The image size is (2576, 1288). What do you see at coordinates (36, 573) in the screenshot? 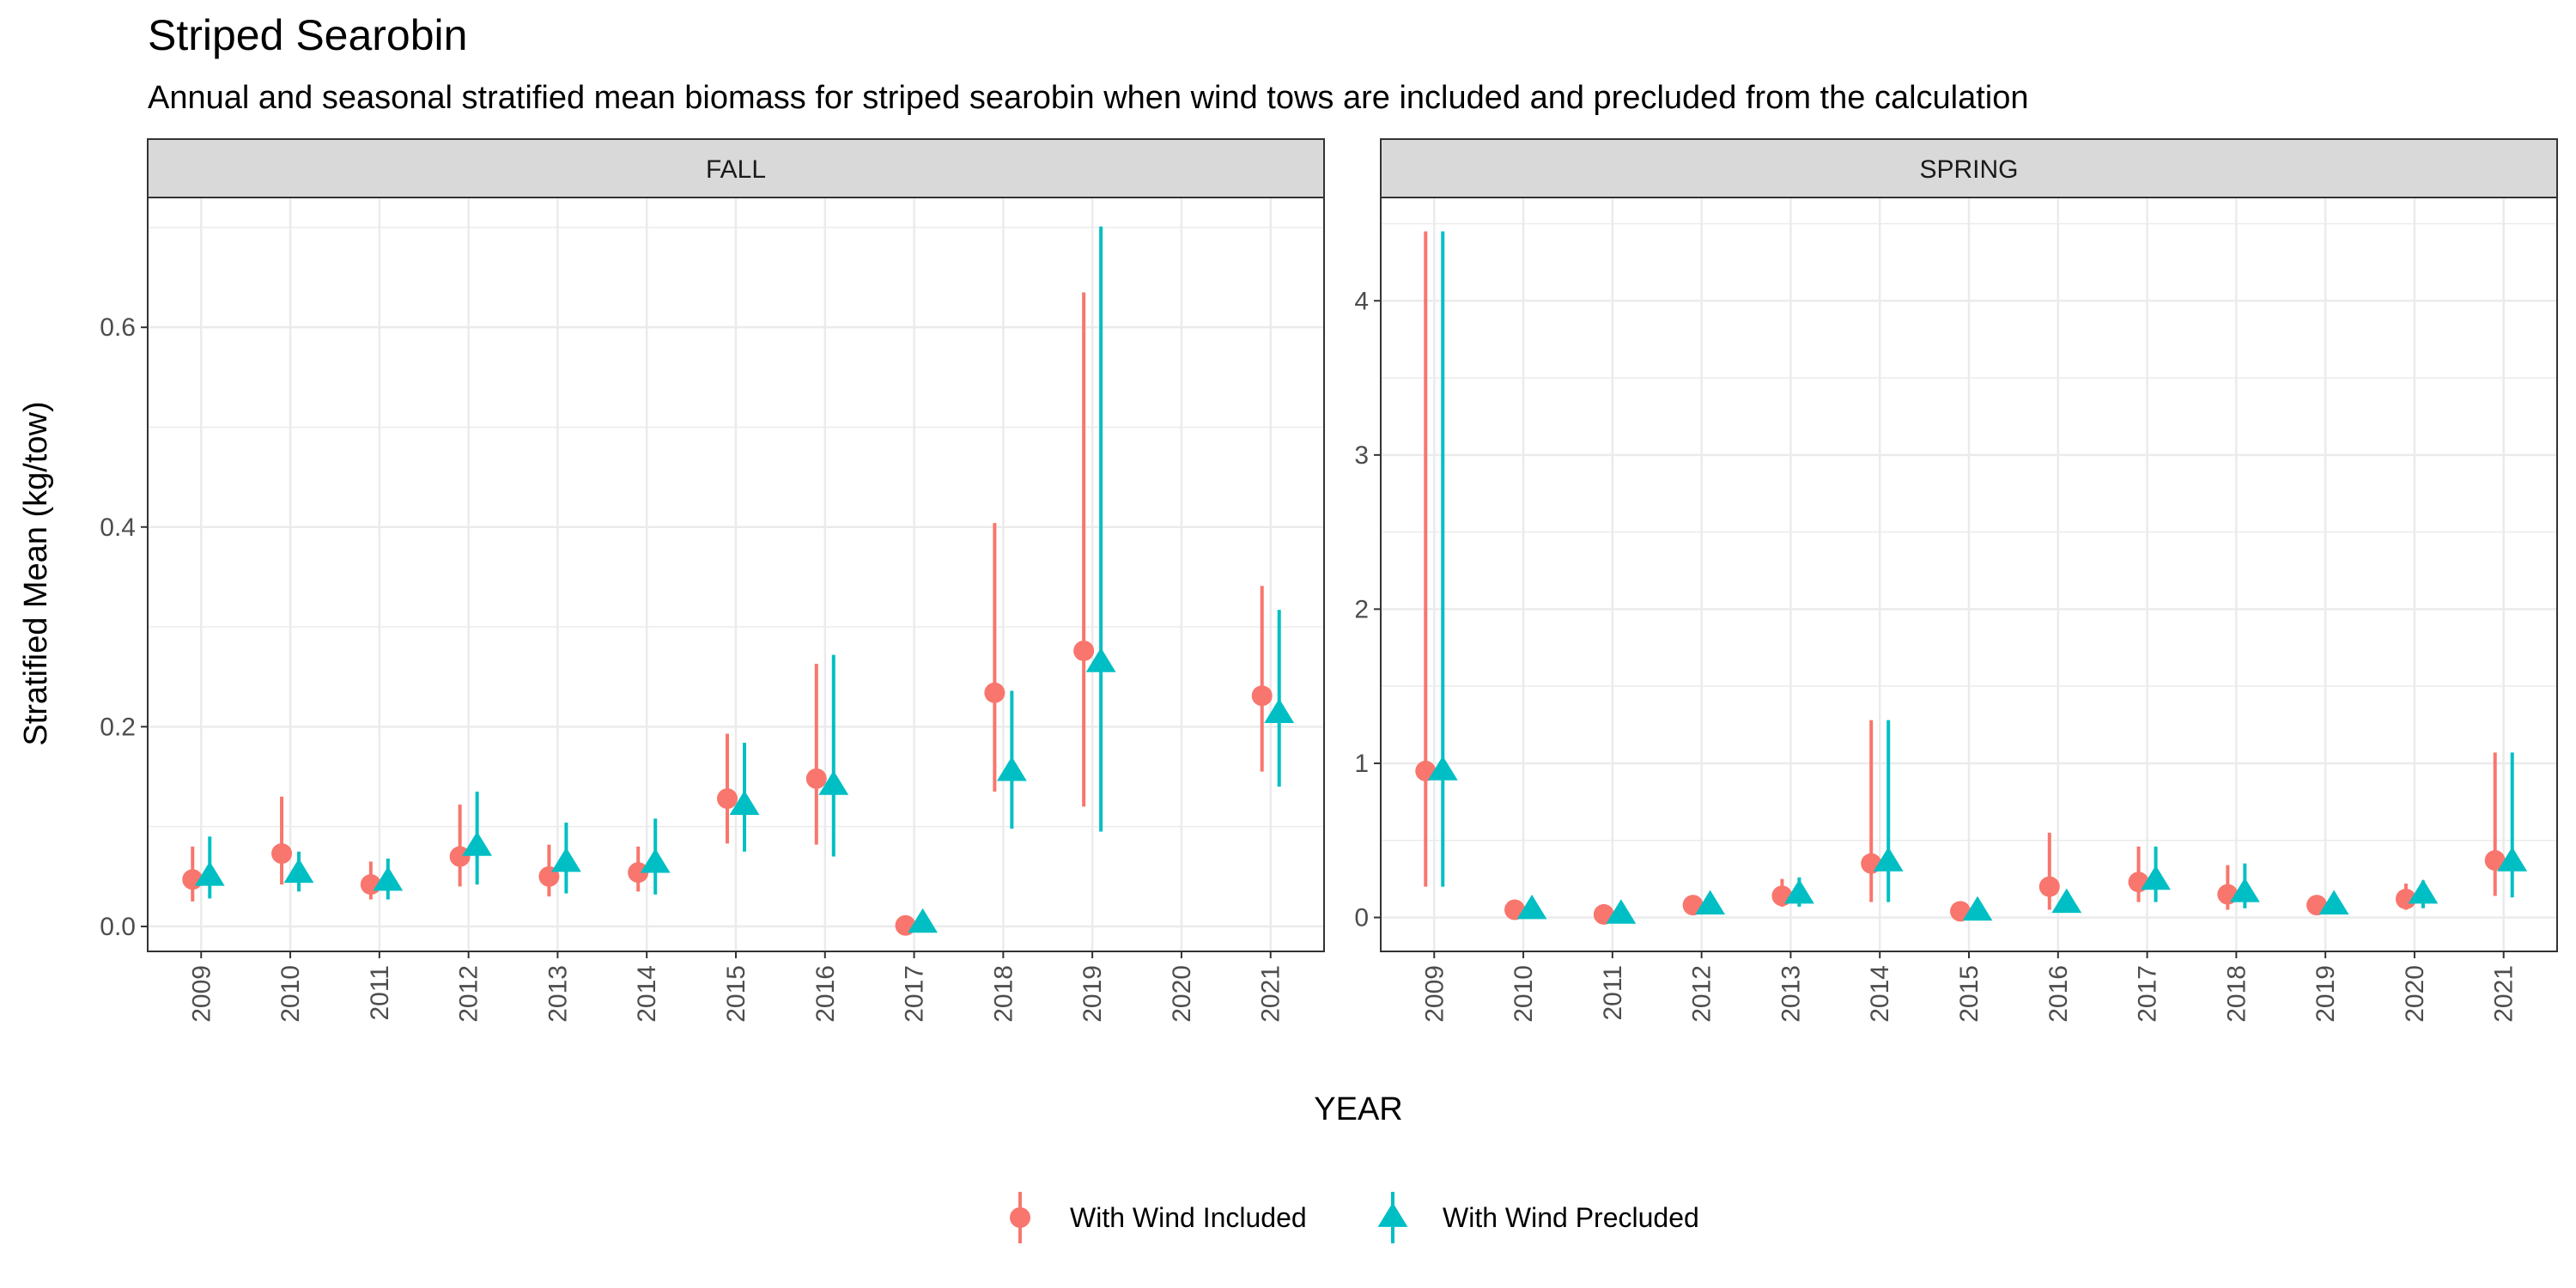
I see `y-axis-title: Stratified Mean (kg/tow)` at bounding box center [36, 573].